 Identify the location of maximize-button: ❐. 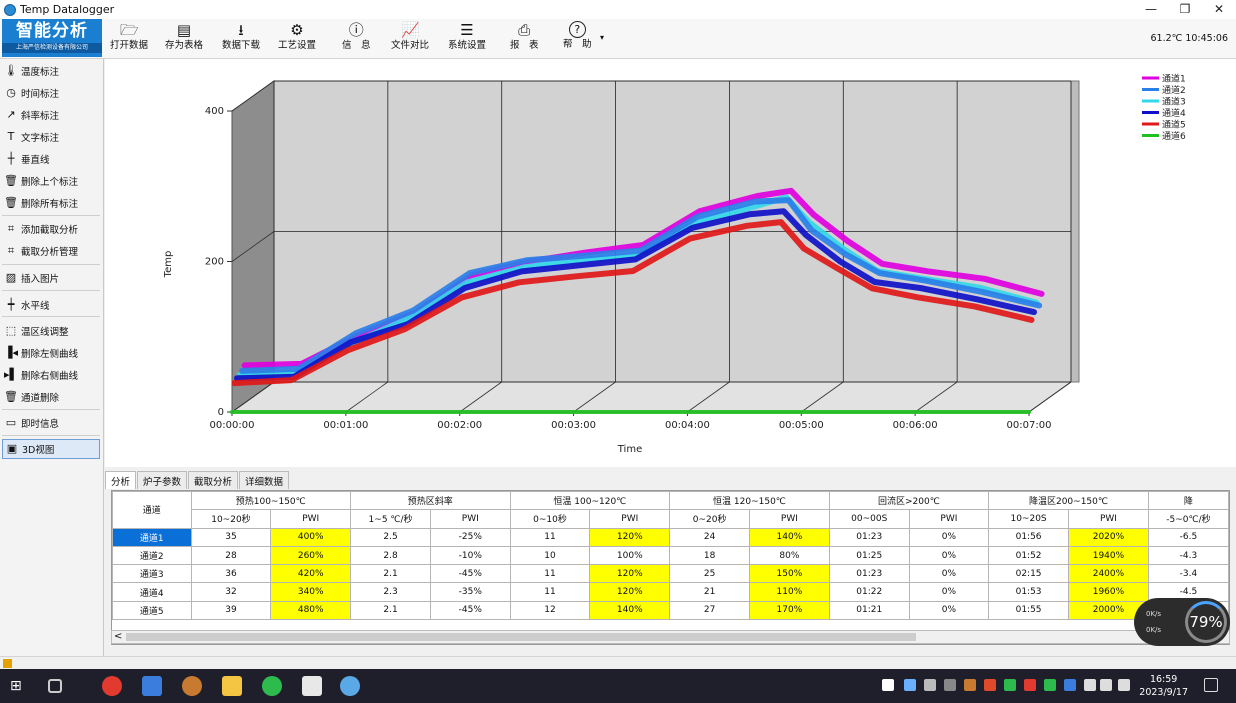
(1185, 9).